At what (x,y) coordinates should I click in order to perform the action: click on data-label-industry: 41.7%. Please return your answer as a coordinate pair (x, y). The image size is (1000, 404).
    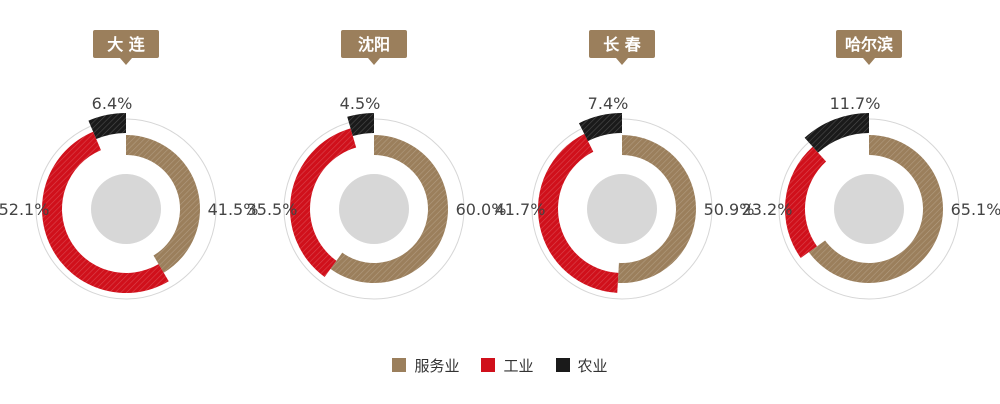
    Looking at the image, I should click on (520, 209).